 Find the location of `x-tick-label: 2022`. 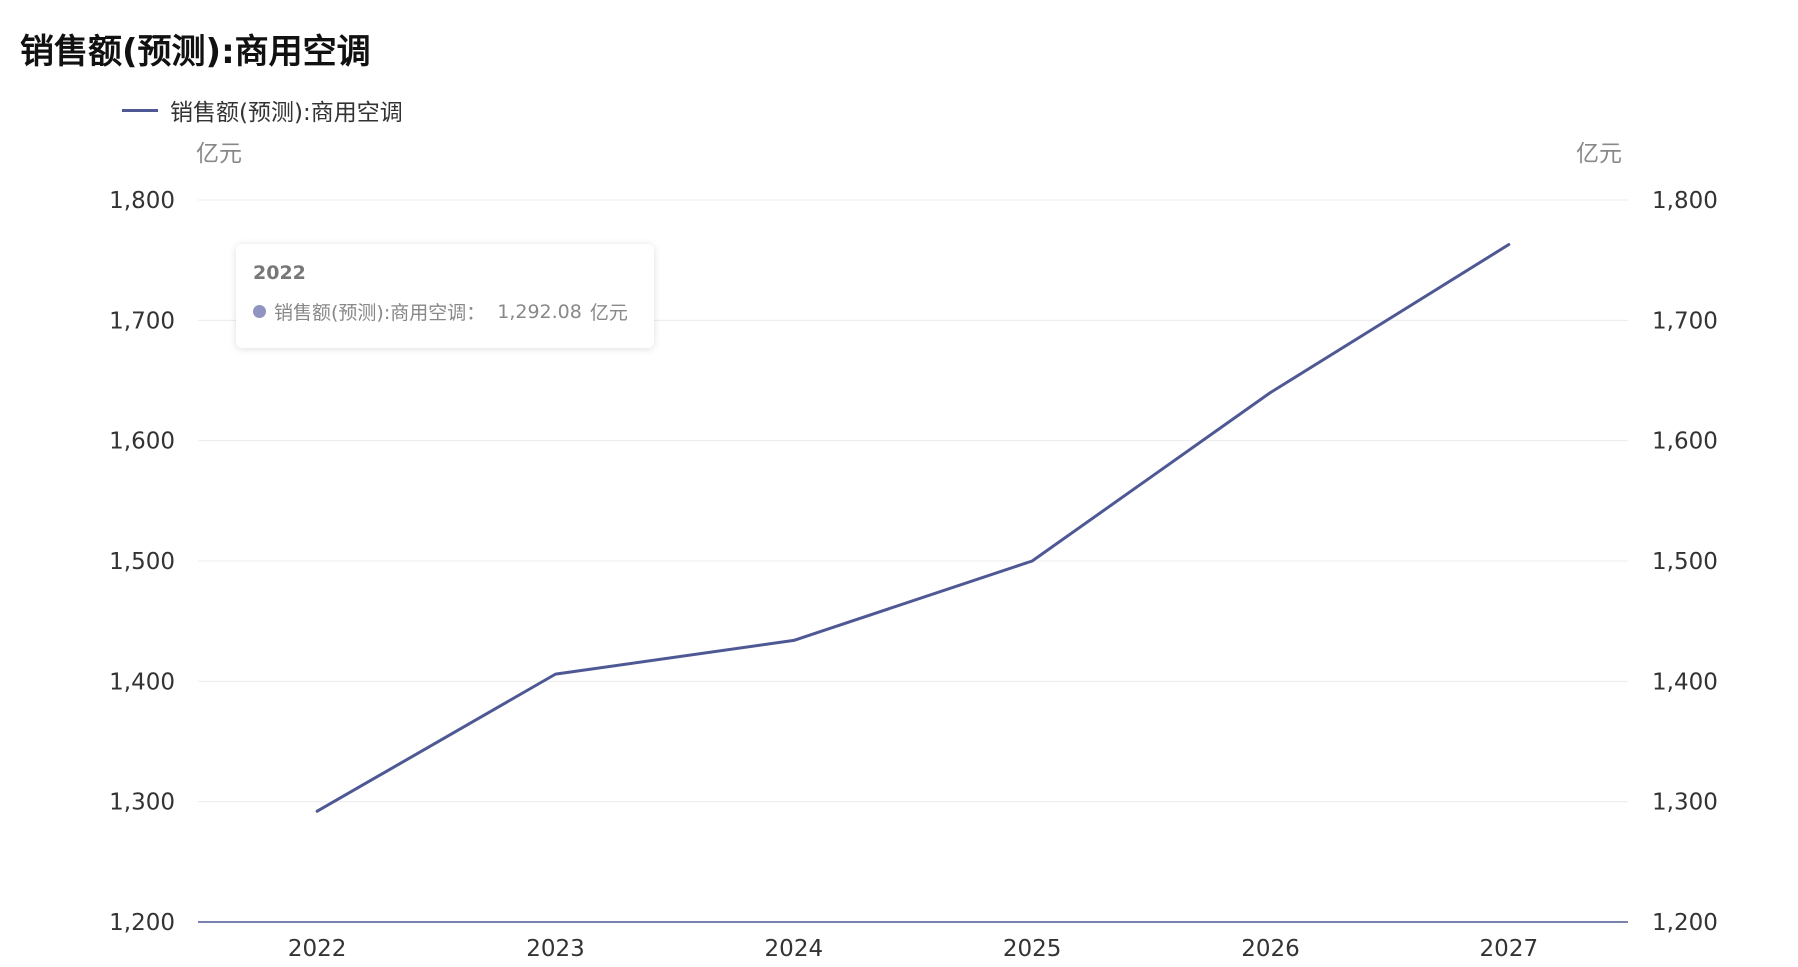

x-tick-label: 2022 is located at coordinates (317, 949).